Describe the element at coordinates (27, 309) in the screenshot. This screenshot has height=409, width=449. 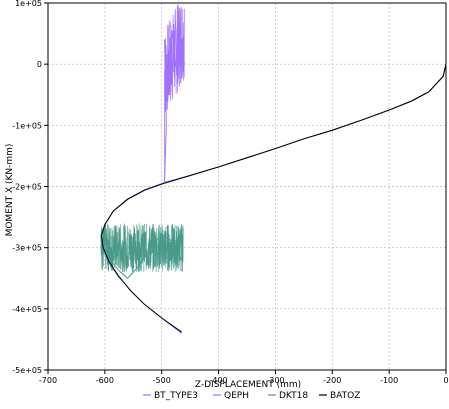
I see `y-tick-label: -4e+05` at that location.